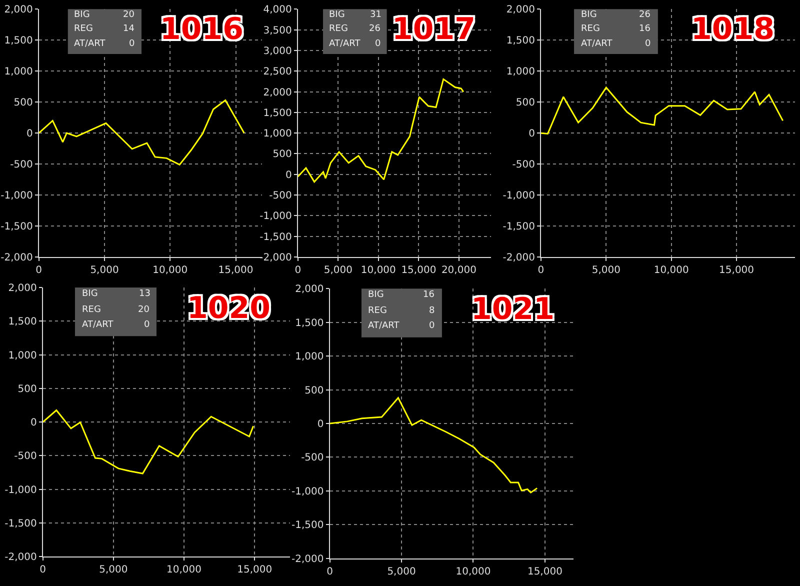 This screenshot has height=586, width=800. I want to click on chart-title: 1021, so click(512, 309).